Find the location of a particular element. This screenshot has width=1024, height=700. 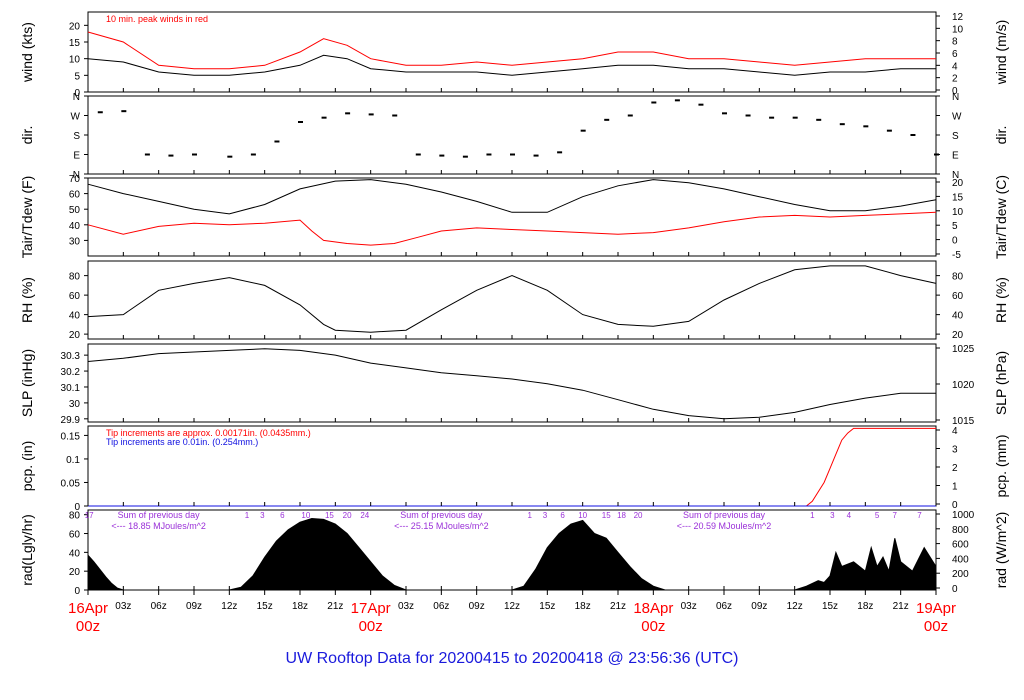

y-tick-label-right: 3 is located at coordinates (955, 450).